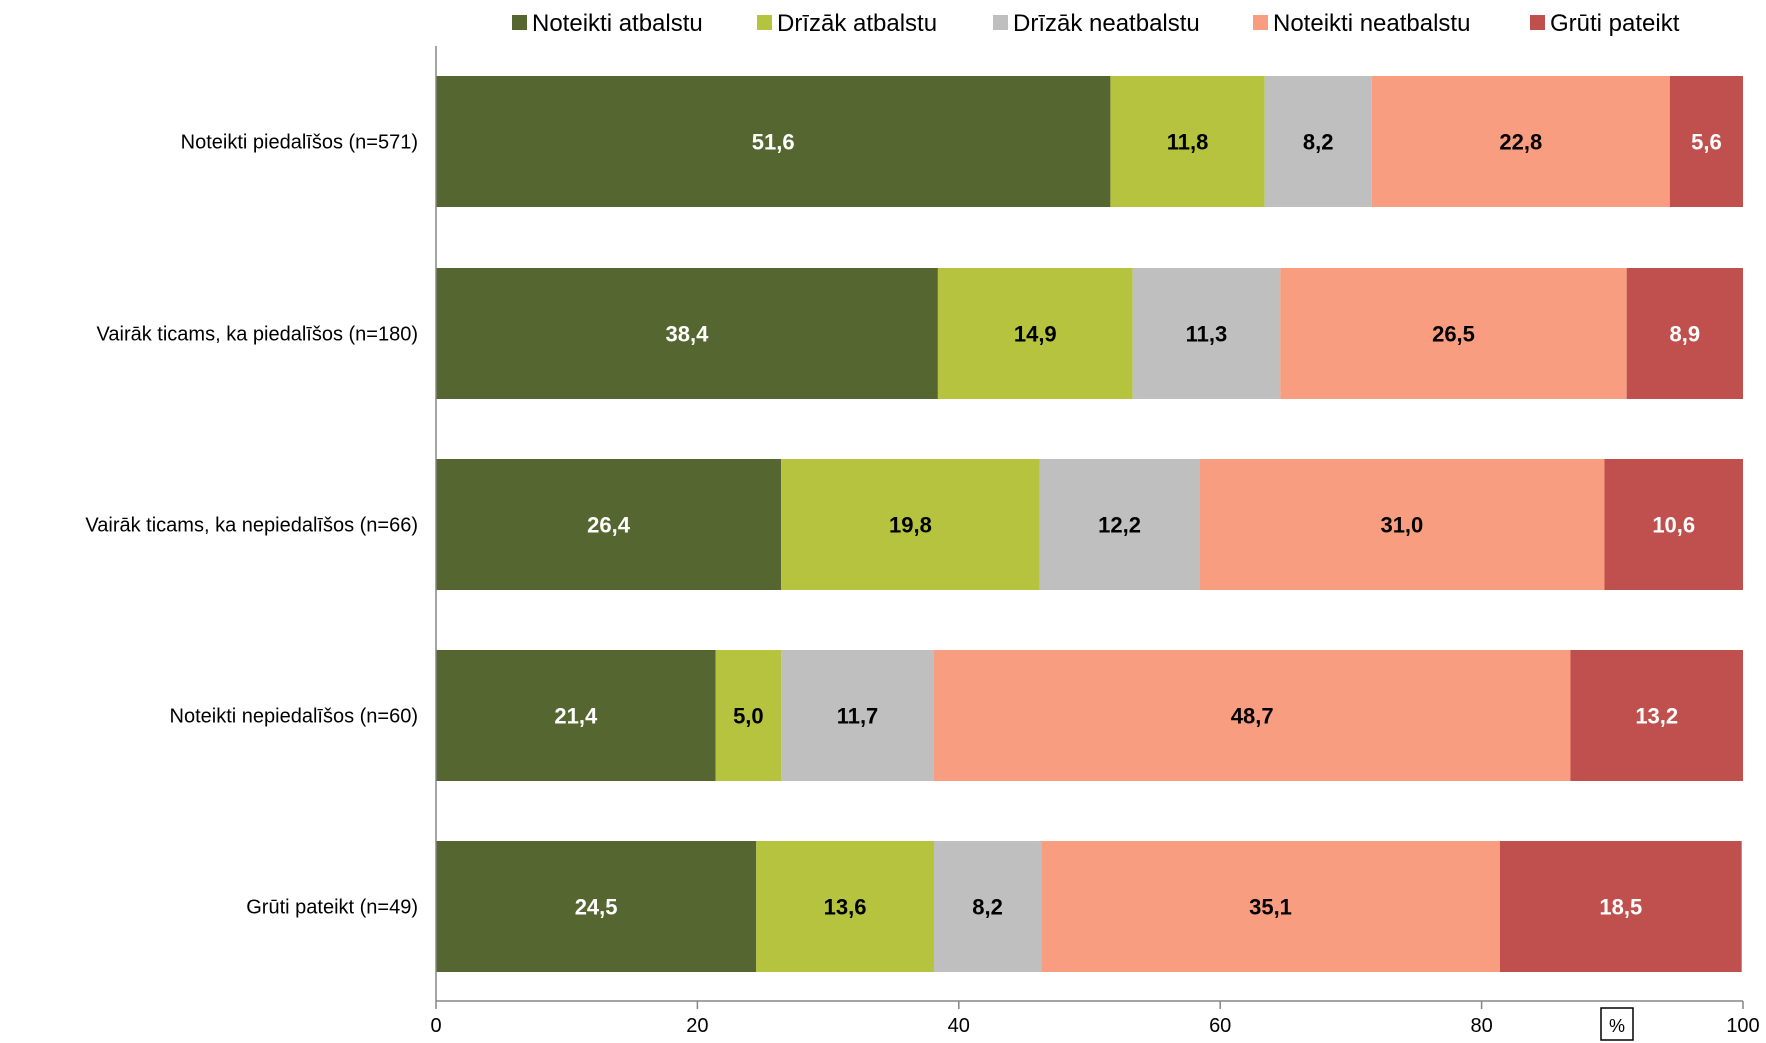 The image size is (1766, 1043). What do you see at coordinates (299, 143) in the screenshot?
I see `category-label: Noteikti piedalīšos (n=571)` at bounding box center [299, 143].